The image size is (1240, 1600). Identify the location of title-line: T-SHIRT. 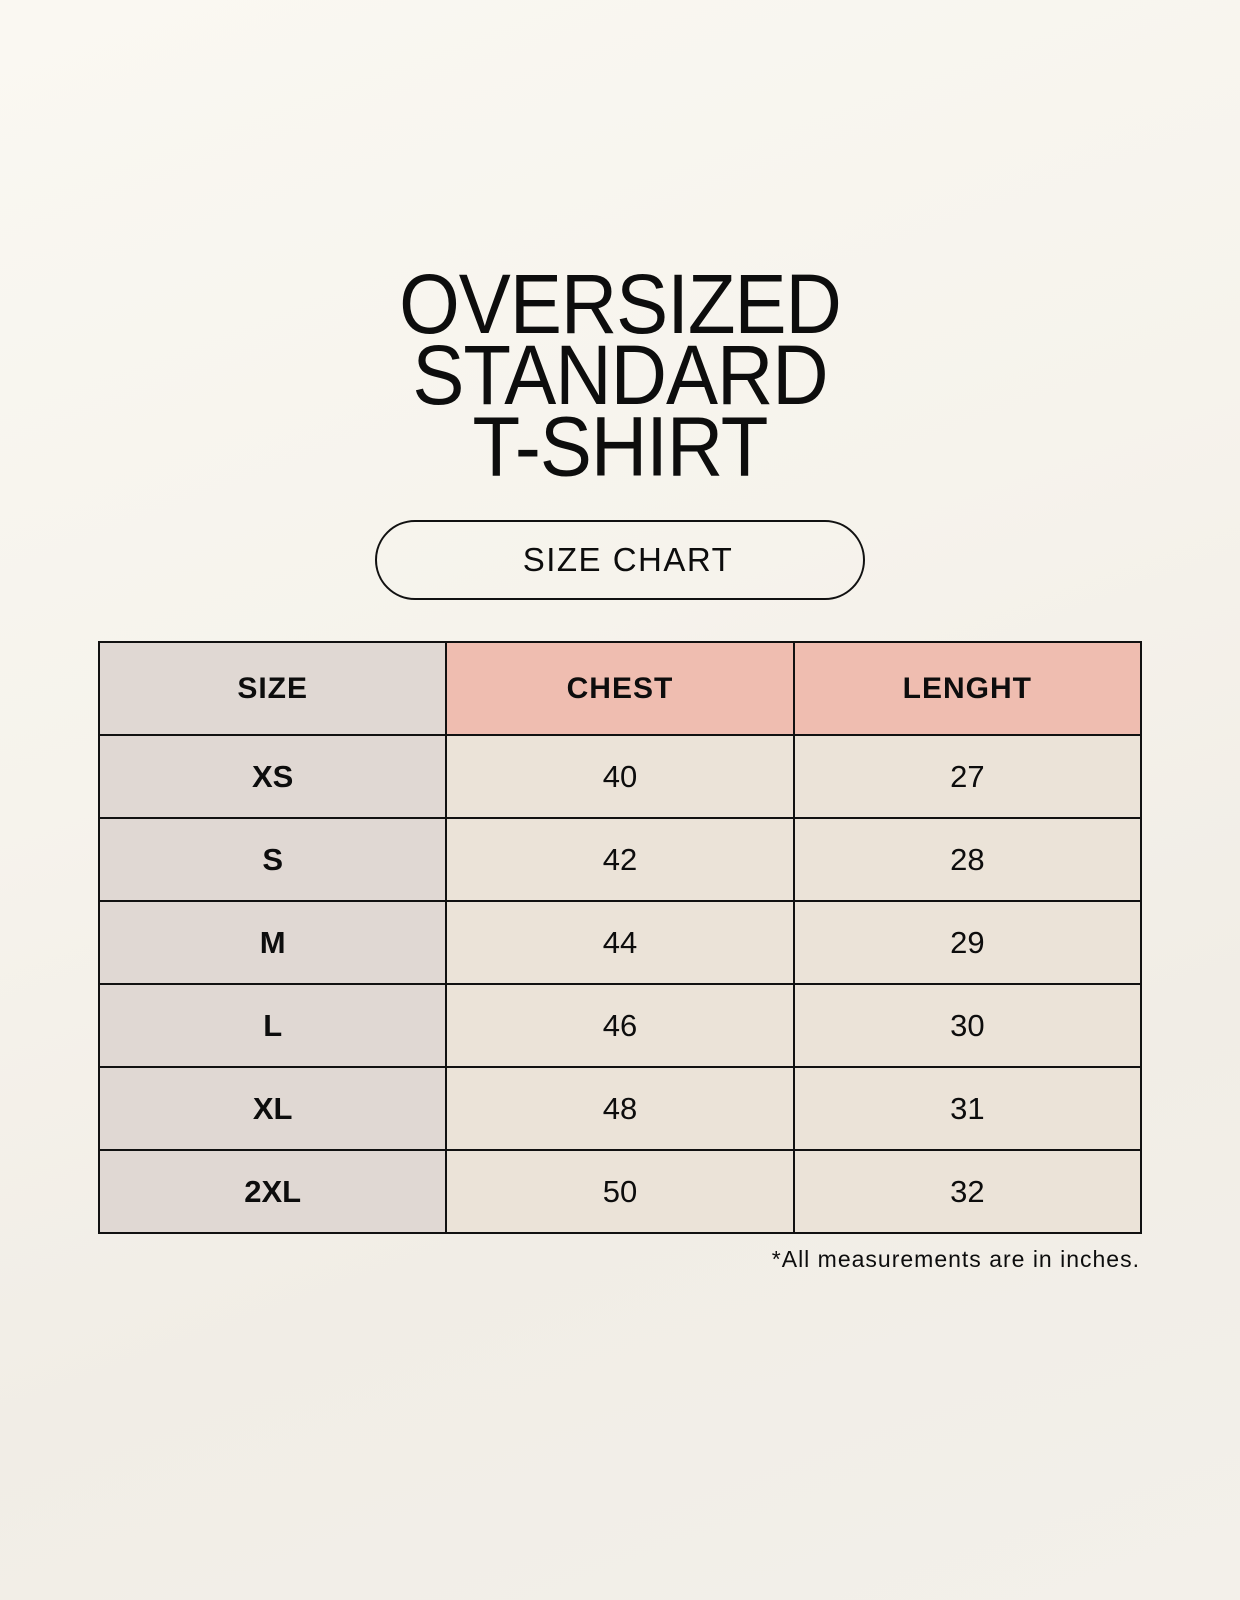
(620, 446).